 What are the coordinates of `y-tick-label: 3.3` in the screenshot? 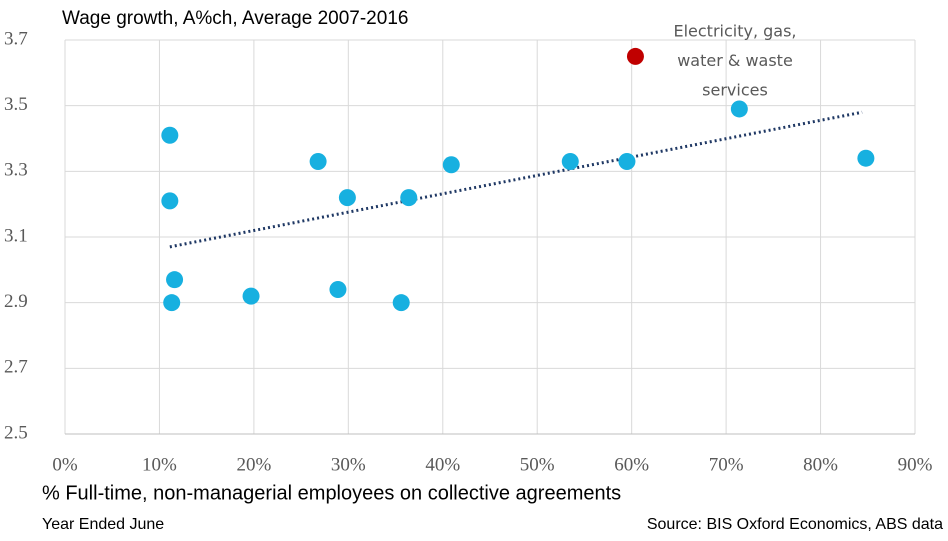 It's located at (16, 170).